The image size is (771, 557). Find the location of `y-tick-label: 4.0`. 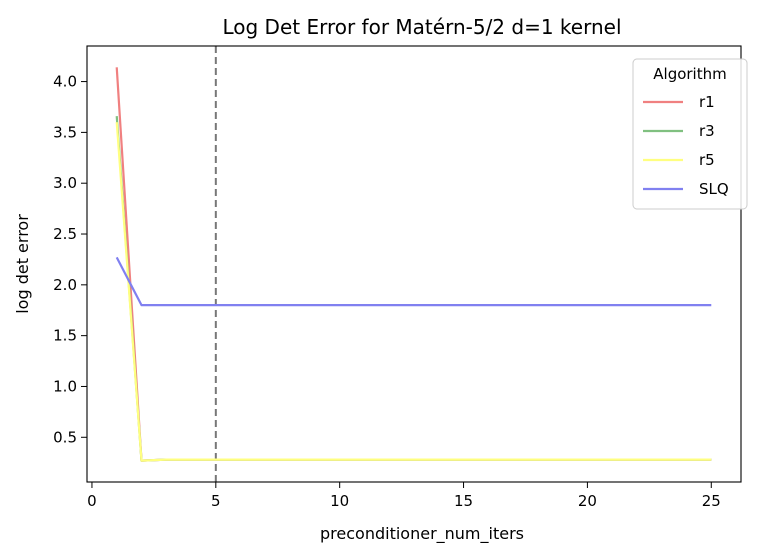

y-tick-label: 4.0 is located at coordinates (65, 82).